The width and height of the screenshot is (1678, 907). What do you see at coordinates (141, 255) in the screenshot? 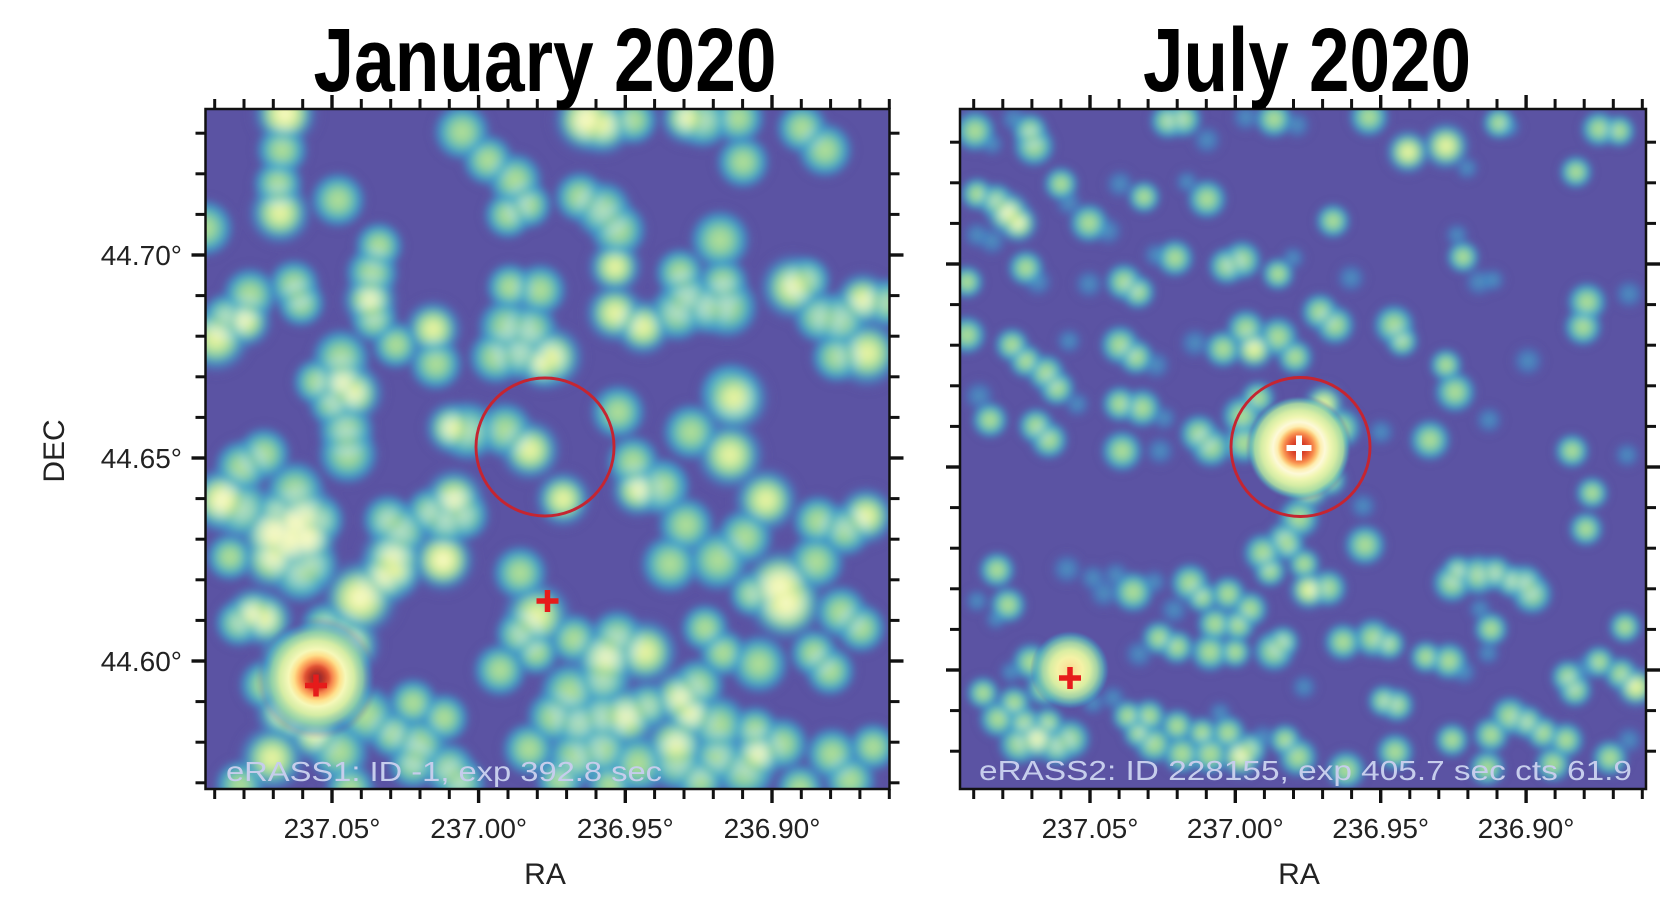
I see `svg-text: 44.70°` at bounding box center [141, 255].